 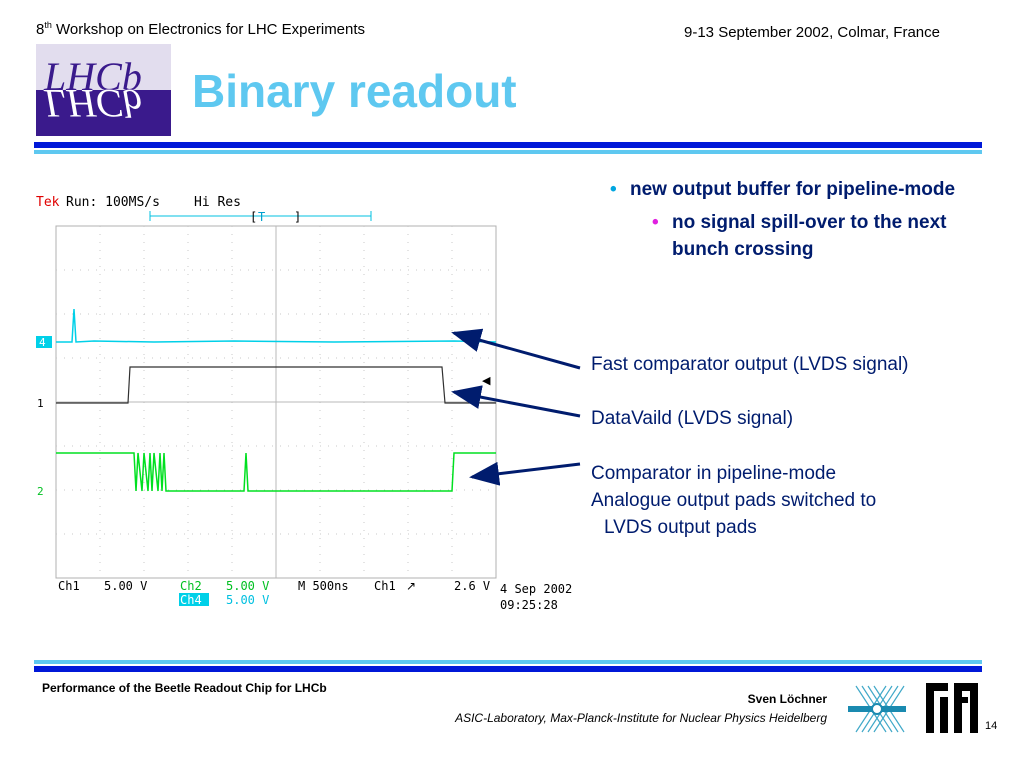 What do you see at coordinates (113, 202) in the screenshot?
I see `scope-run: Run: 100MS/s` at bounding box center [113, 202].